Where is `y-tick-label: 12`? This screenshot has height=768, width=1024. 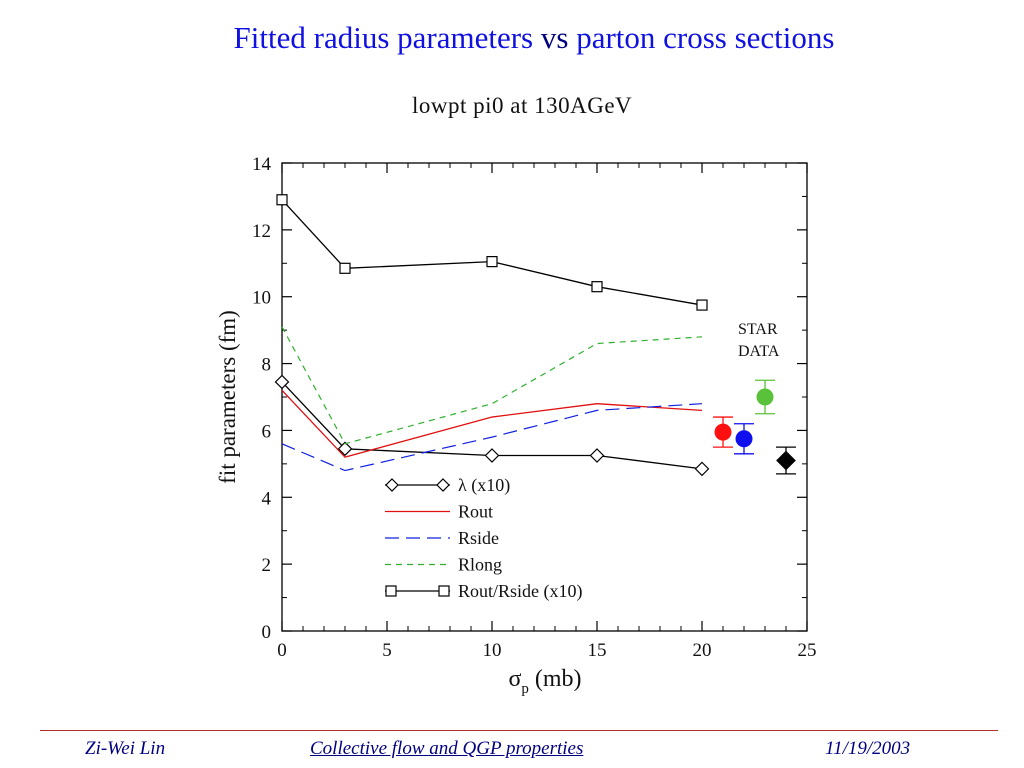
y-tick-label: 12 is located at coordinates (261, 231).